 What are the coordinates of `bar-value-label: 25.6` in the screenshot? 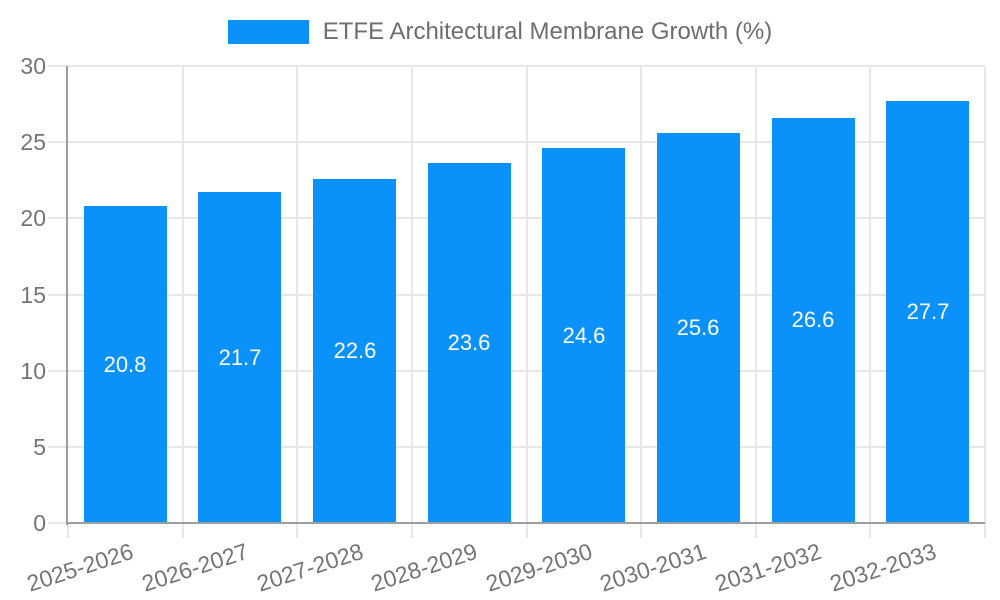 It's located at (698, 327).